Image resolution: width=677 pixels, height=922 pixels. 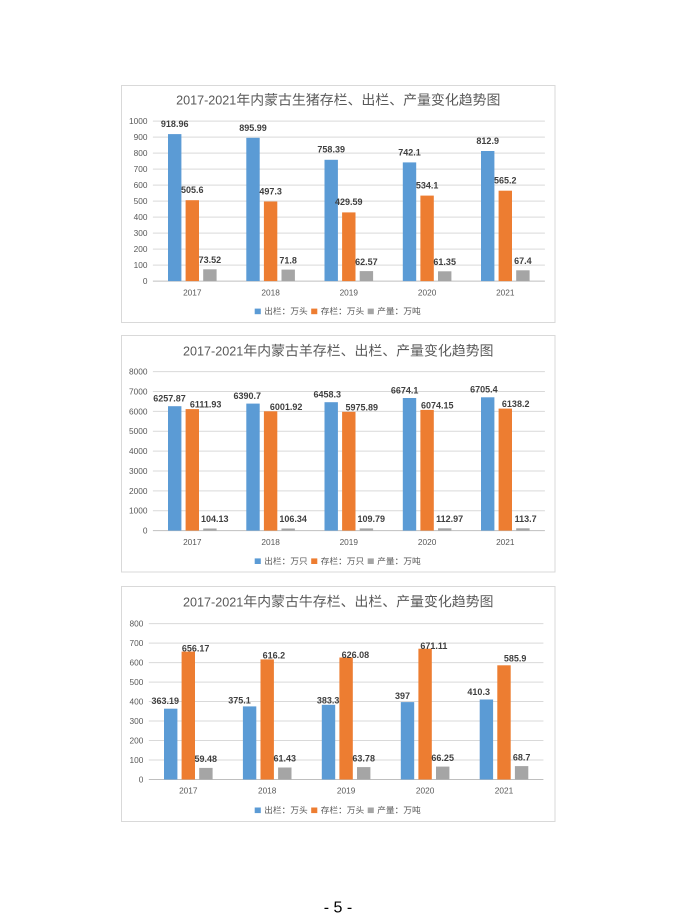 I want to click on svg-text: 6001.92, so click(x=286, y=407).